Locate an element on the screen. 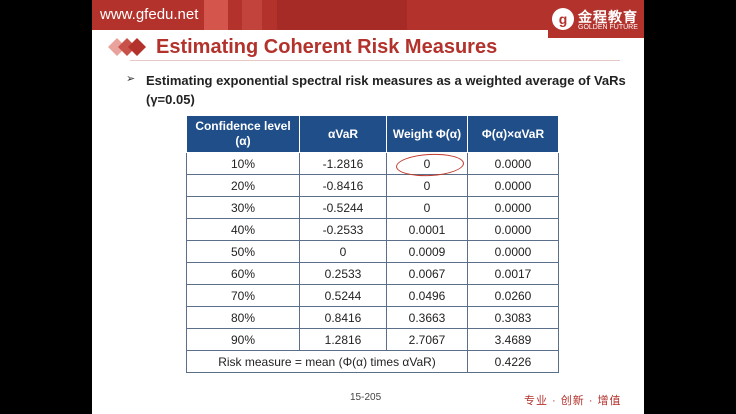 The width and height of the screenshot is (736, 414). cell-confidence: 60% is located at coordinates (243, 273).